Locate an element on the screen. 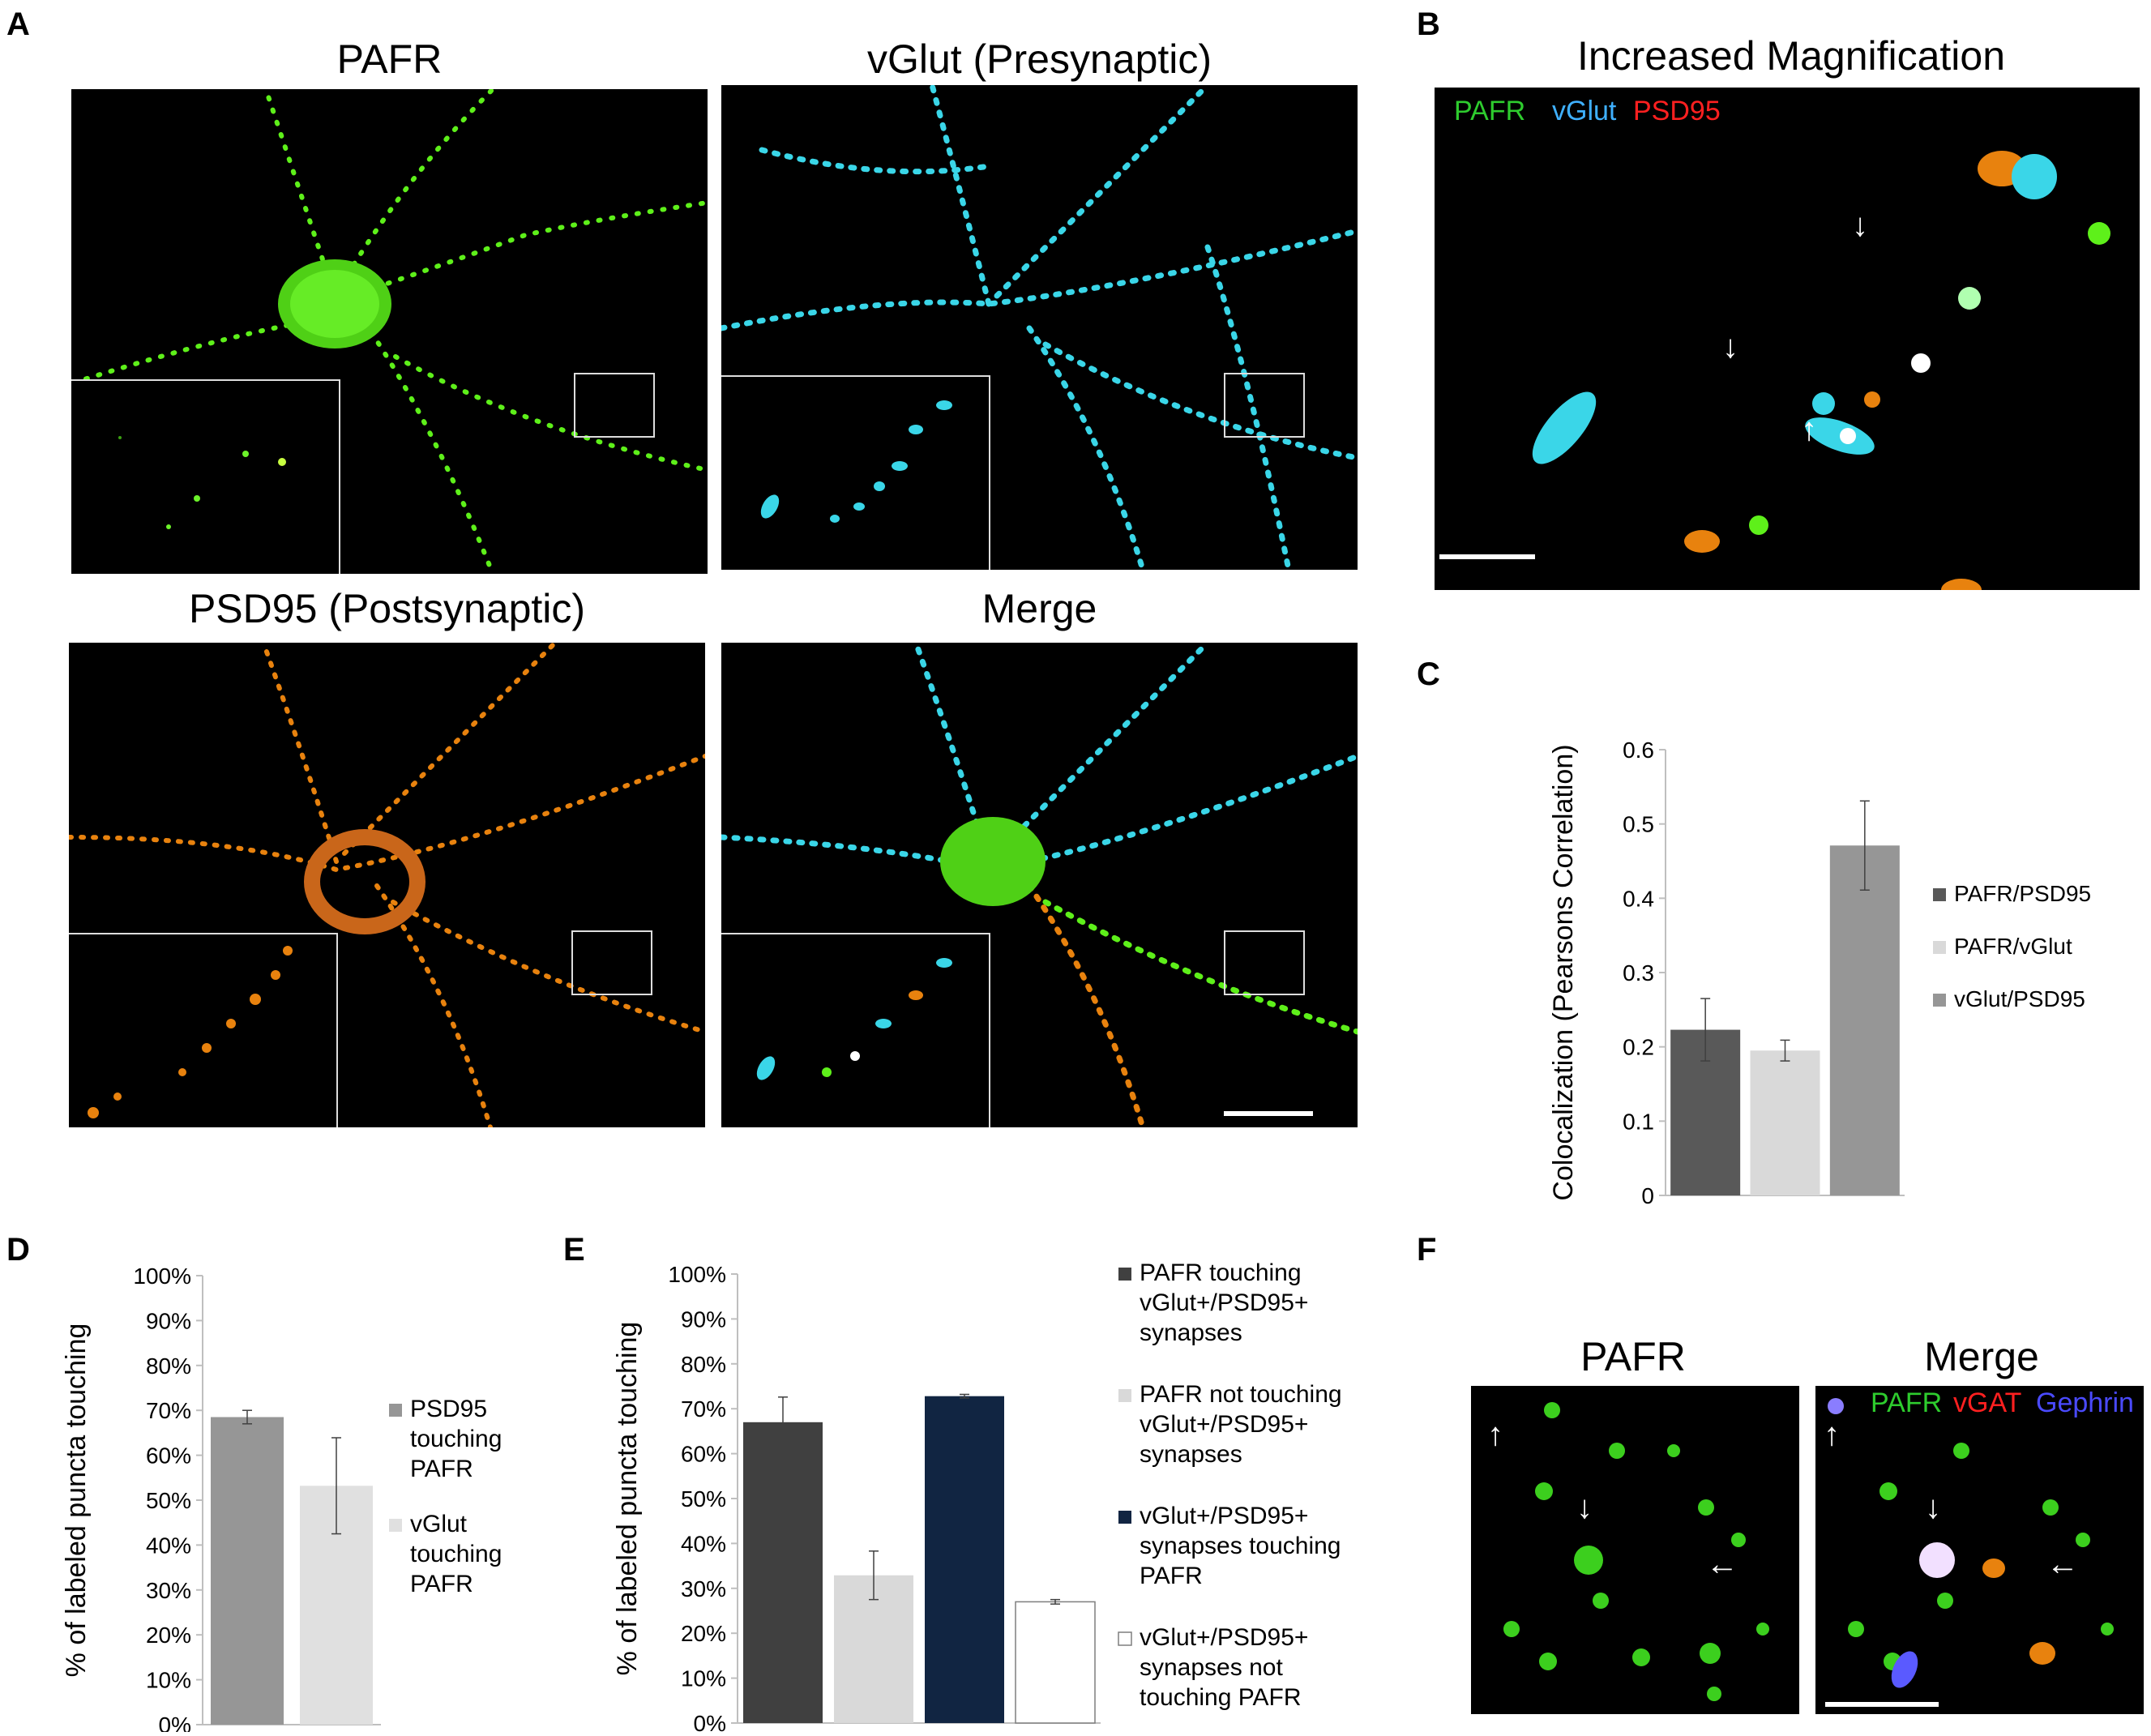 The width and height of the screenshot is (2151, 1736). y-tick-label: 60% is located at coordinates (168, 1456).